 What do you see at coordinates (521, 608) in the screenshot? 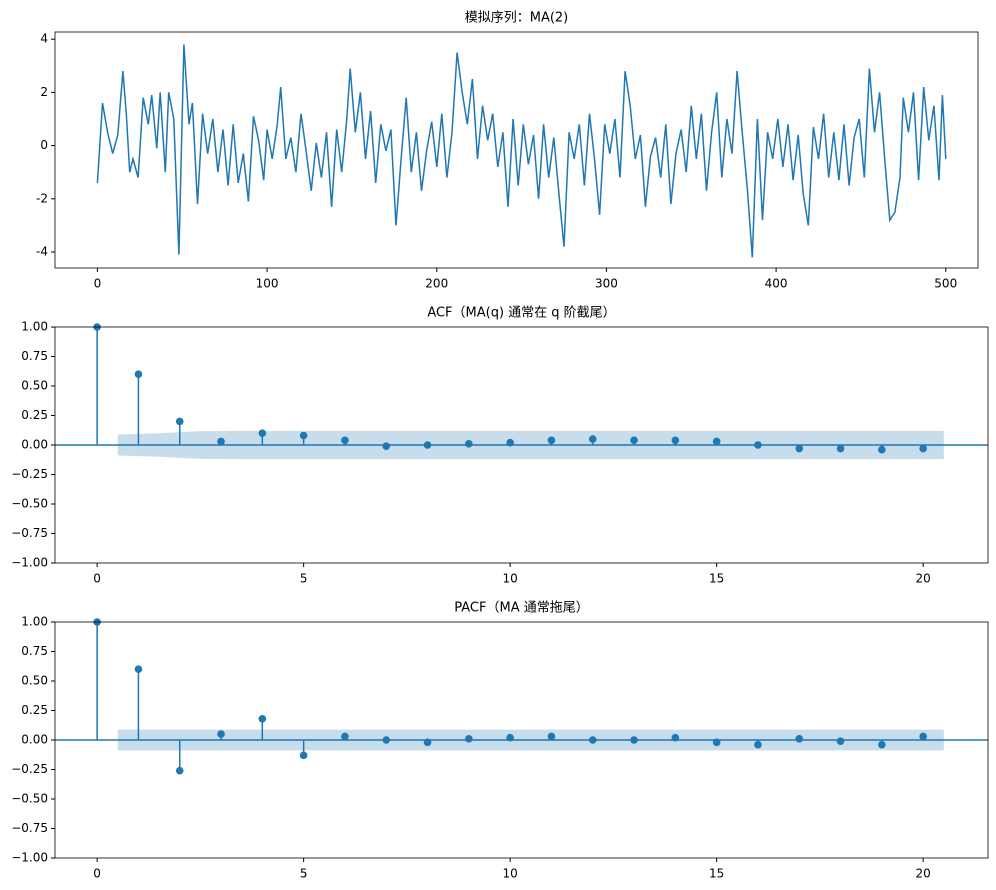
I see `chart-title: PACF（MA 通常拖尾）` at bounding box center [521, 608].